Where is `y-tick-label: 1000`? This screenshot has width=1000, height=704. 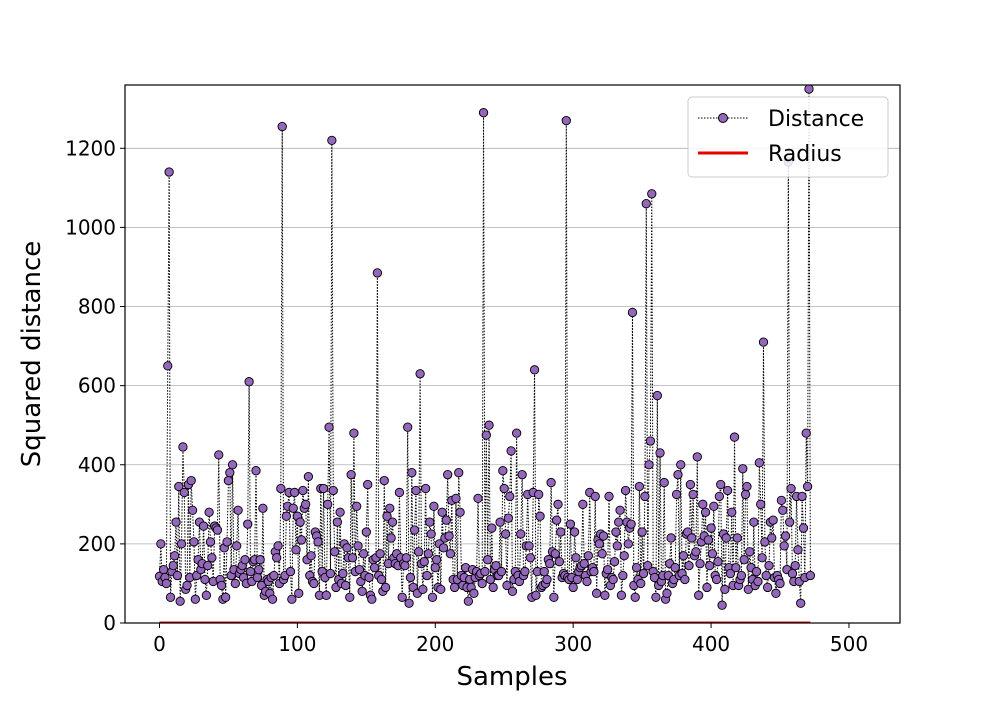 y-tick-label: 1000 is located at coordinates (90, 227).